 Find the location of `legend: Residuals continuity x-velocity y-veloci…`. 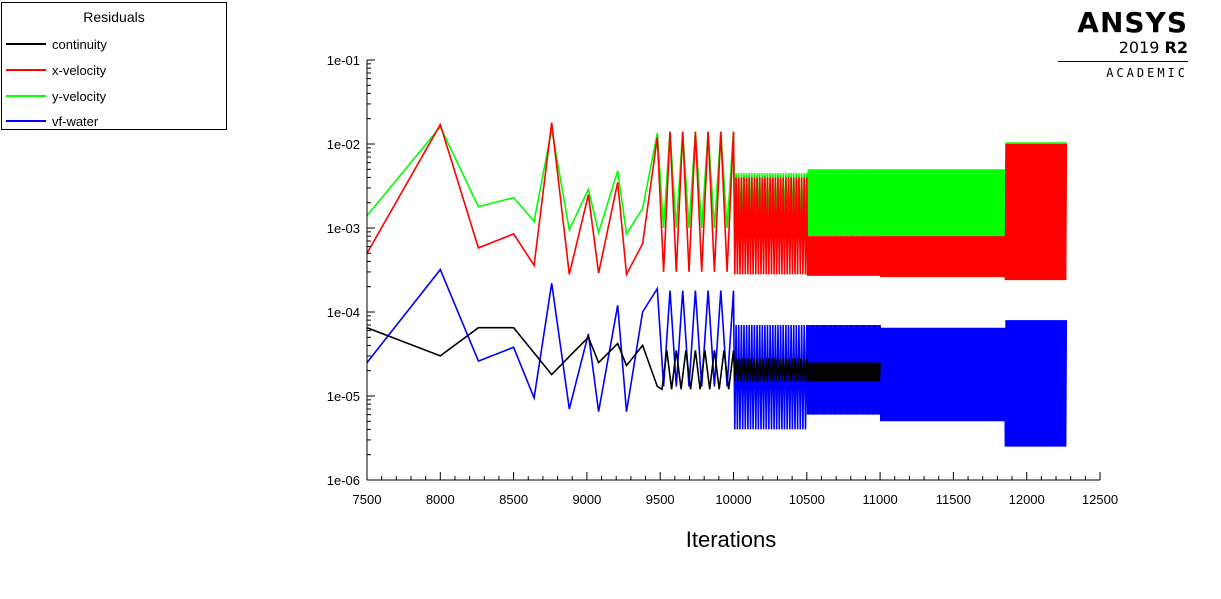

legend: Residuals continuity x-velocity y-veloci… is located at coordinates (114, 66).